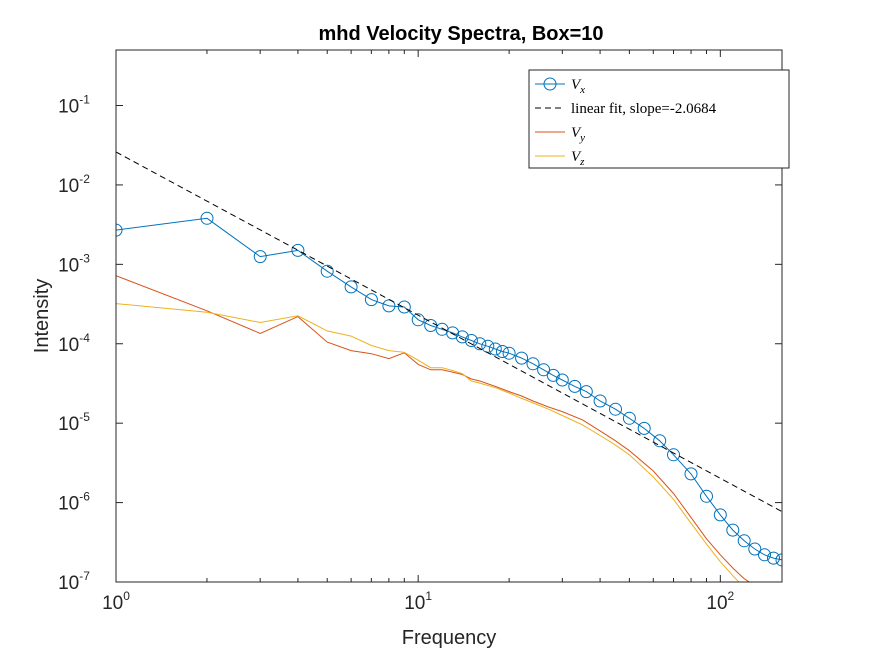  I want to click on x-tick-exp: 2, so click(731, 596).